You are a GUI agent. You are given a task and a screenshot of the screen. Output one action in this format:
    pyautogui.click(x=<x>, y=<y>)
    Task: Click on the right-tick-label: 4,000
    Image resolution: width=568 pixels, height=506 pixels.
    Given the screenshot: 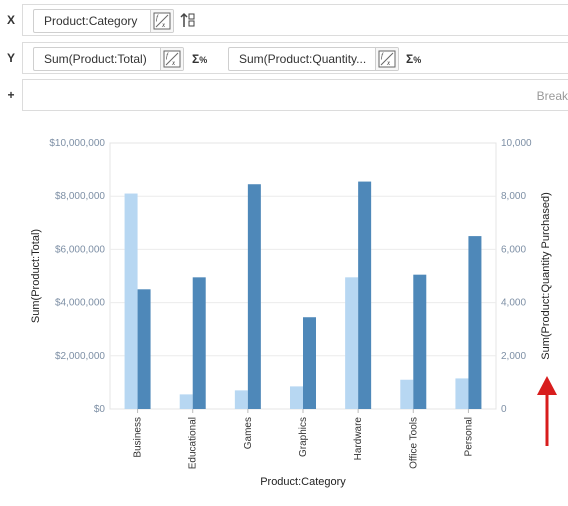 What is the action you would take?
    pyautogui.click(x=513, y=303)
    